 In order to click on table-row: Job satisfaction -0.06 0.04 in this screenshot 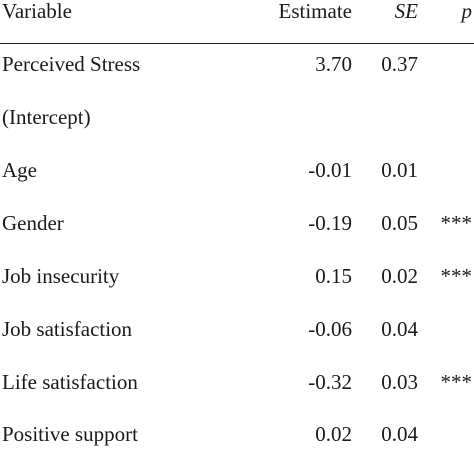, I will do `click(237, 331)`.